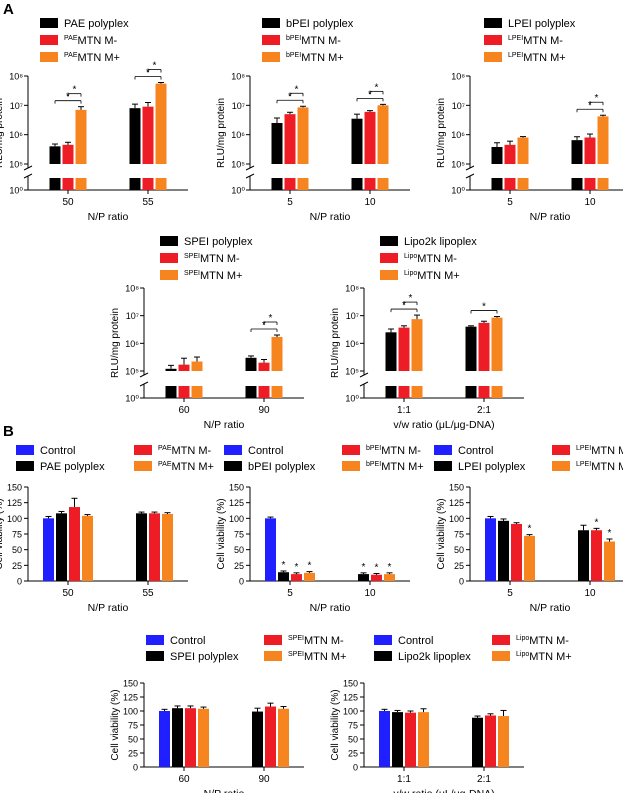  I want to click on legend-label: LPEI polyplex, so click(492, 467).